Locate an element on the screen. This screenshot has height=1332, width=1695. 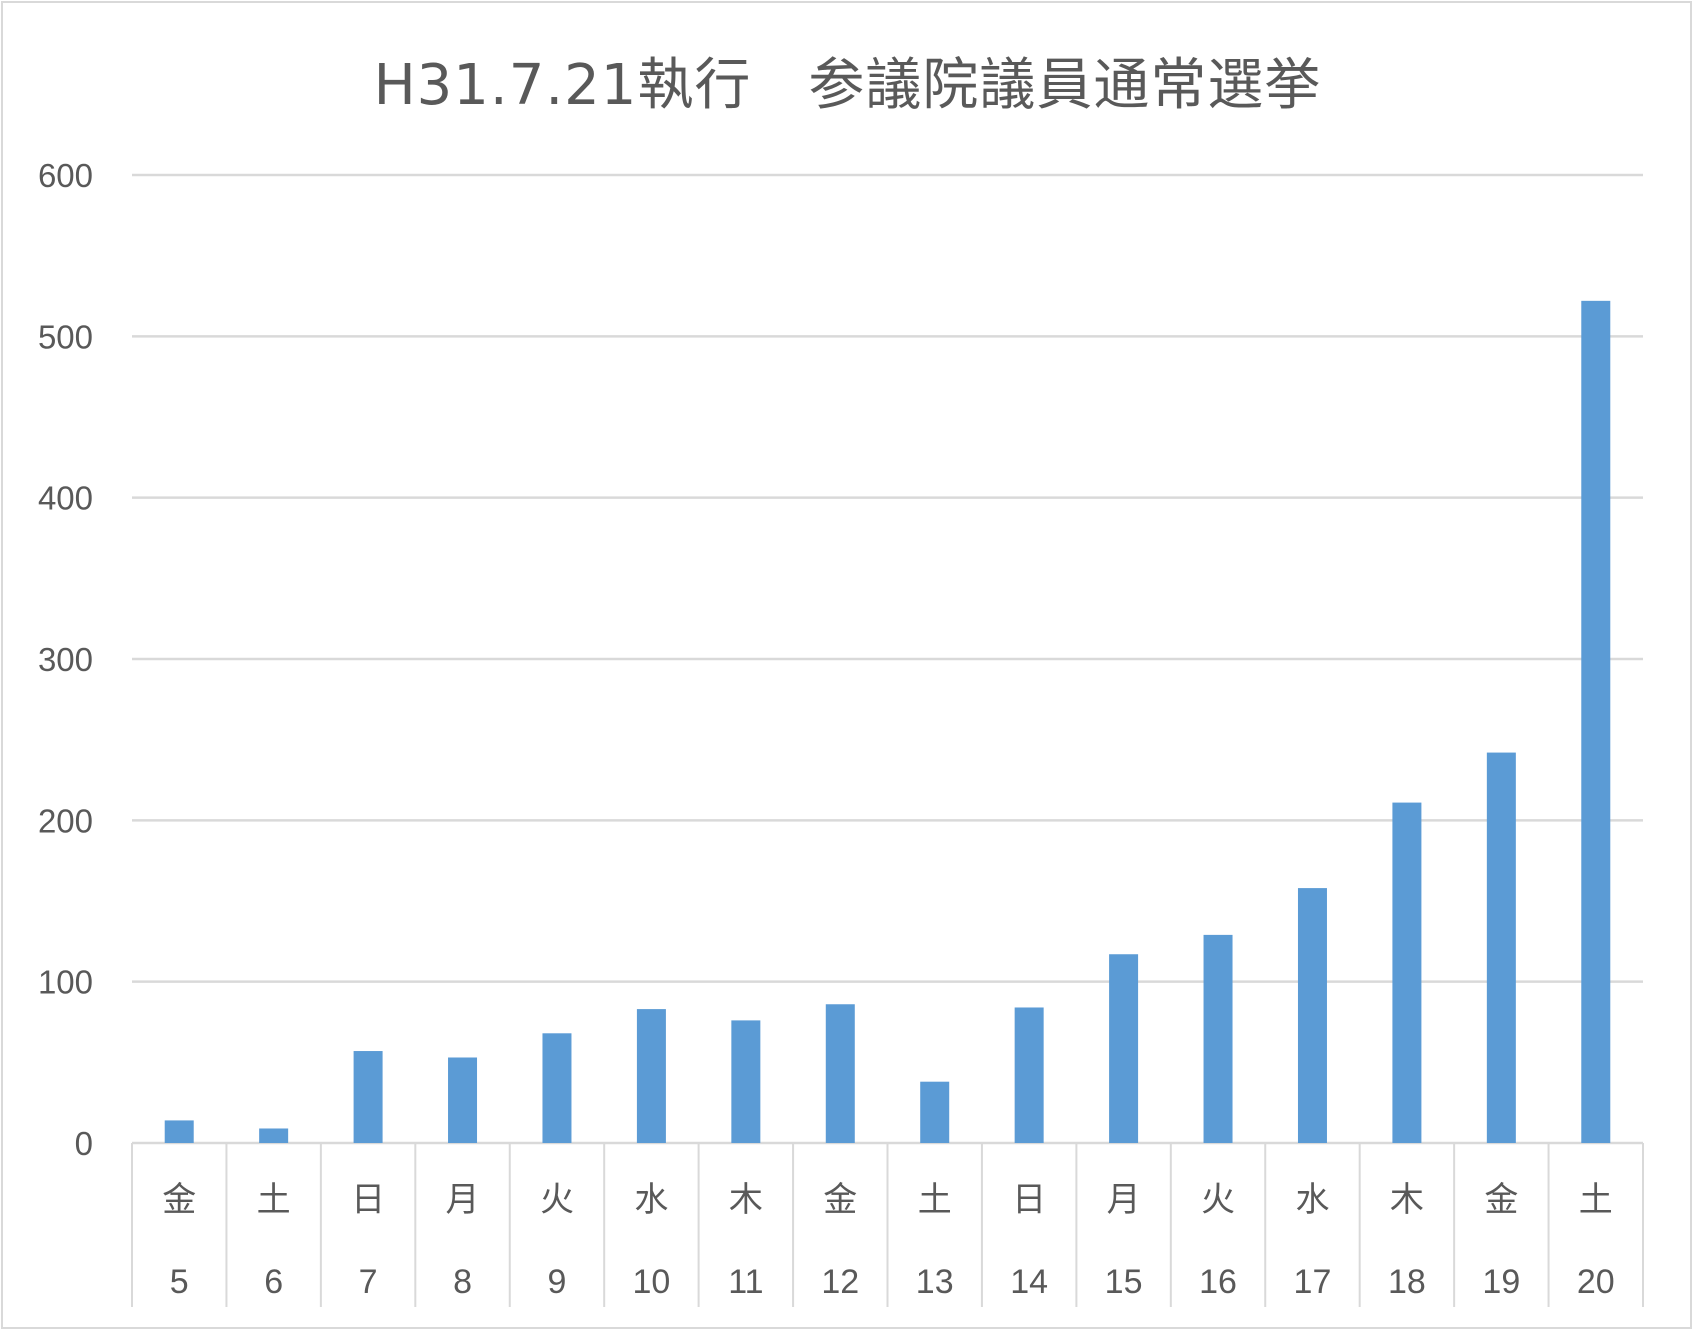
x-tick-label-day: 19 is located at coordinates (1501, 1282).